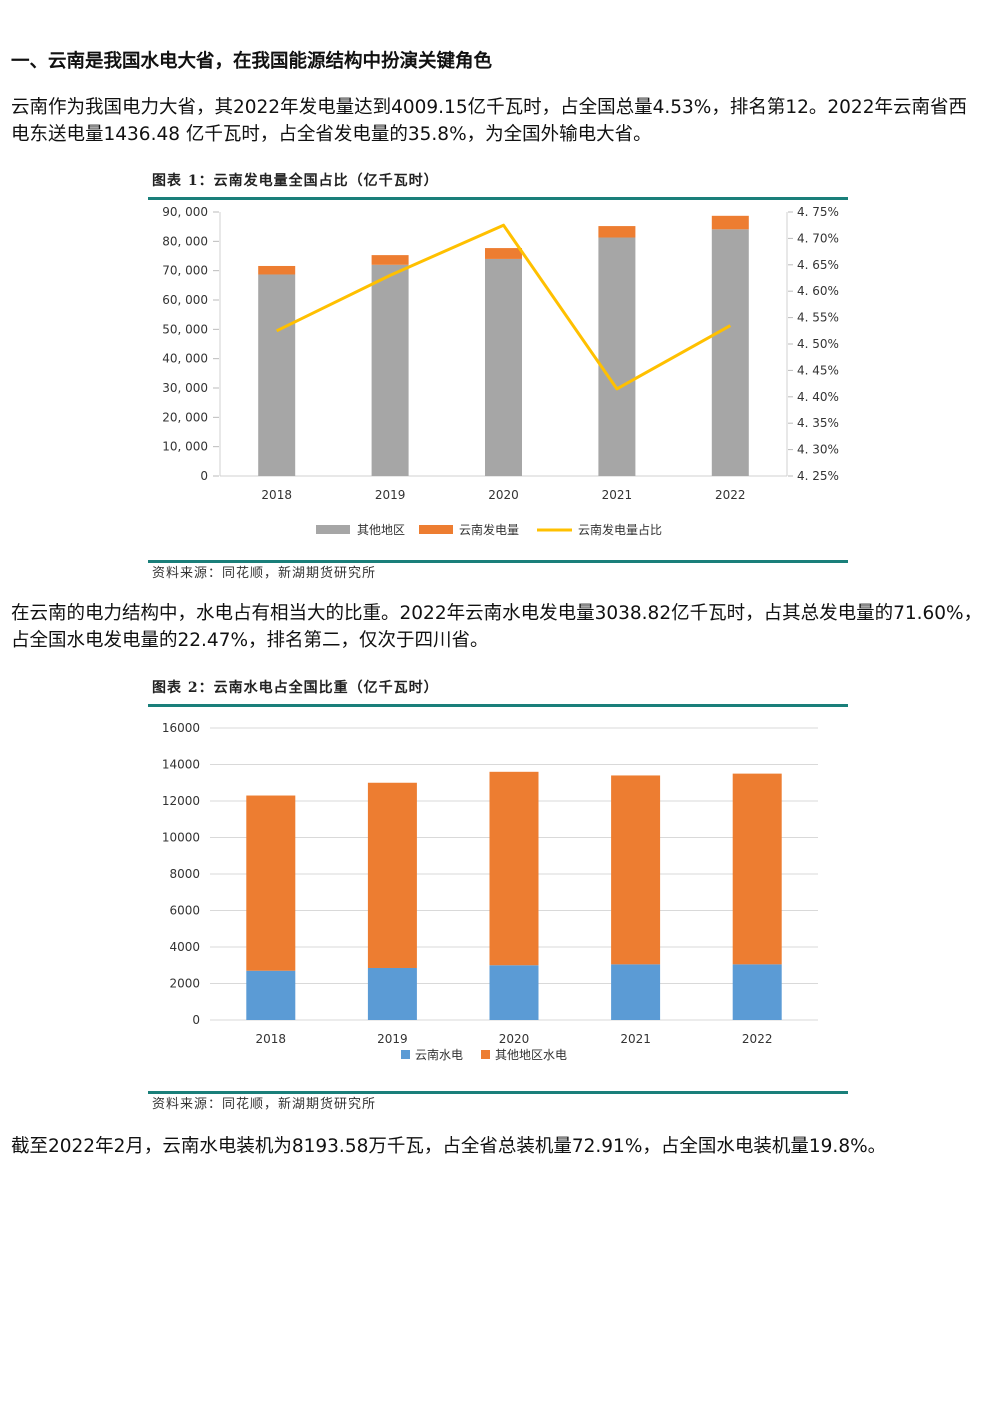 This screenshot has width=992, height=1403. What do you see at coordinates (489, 529) in the screenshot?
I see `legend-label-yunnan-generation: 云南发电量` at bounding box center [489, 529].